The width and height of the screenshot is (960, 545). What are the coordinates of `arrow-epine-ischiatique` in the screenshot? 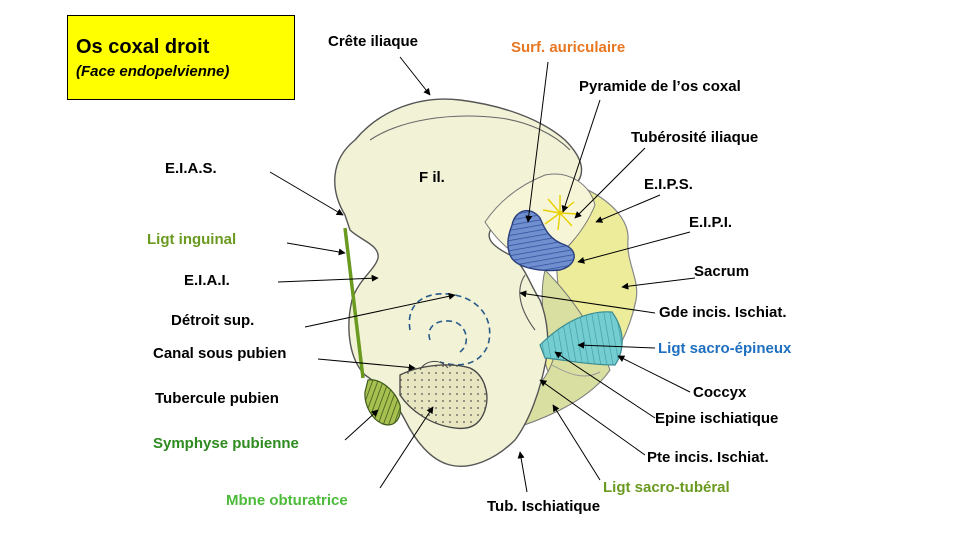 It's located at (605, 385).